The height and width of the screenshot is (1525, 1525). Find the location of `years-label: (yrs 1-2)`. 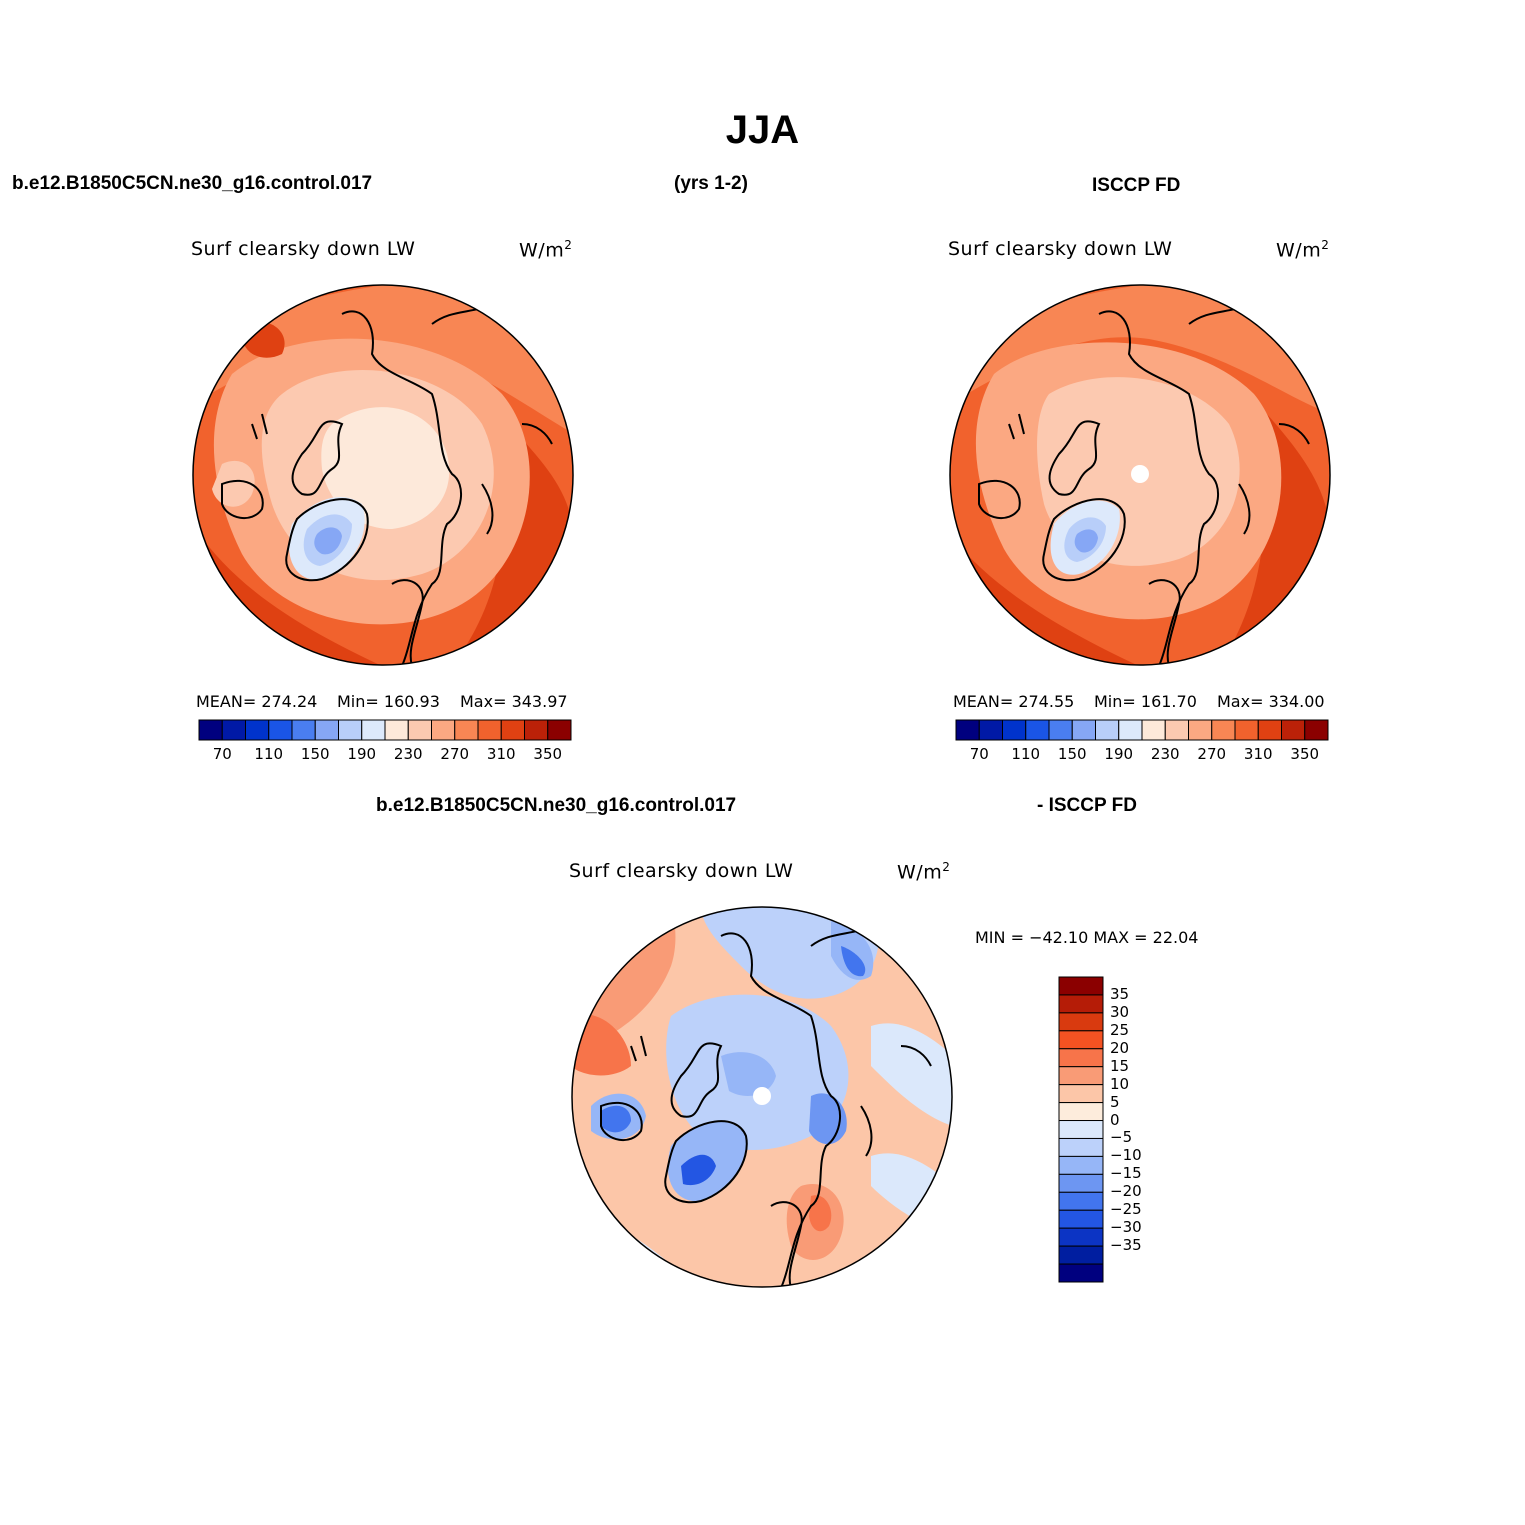

years-label: (yrs 1-2) is located at coordinates (711, 183).